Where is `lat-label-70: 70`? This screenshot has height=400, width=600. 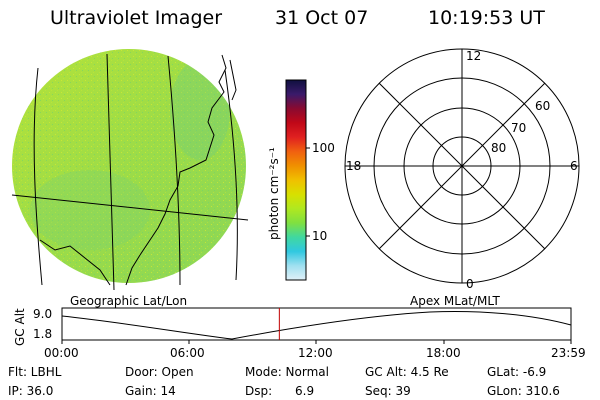 lat-label-70: 70 is located at coordinates (518, 128).